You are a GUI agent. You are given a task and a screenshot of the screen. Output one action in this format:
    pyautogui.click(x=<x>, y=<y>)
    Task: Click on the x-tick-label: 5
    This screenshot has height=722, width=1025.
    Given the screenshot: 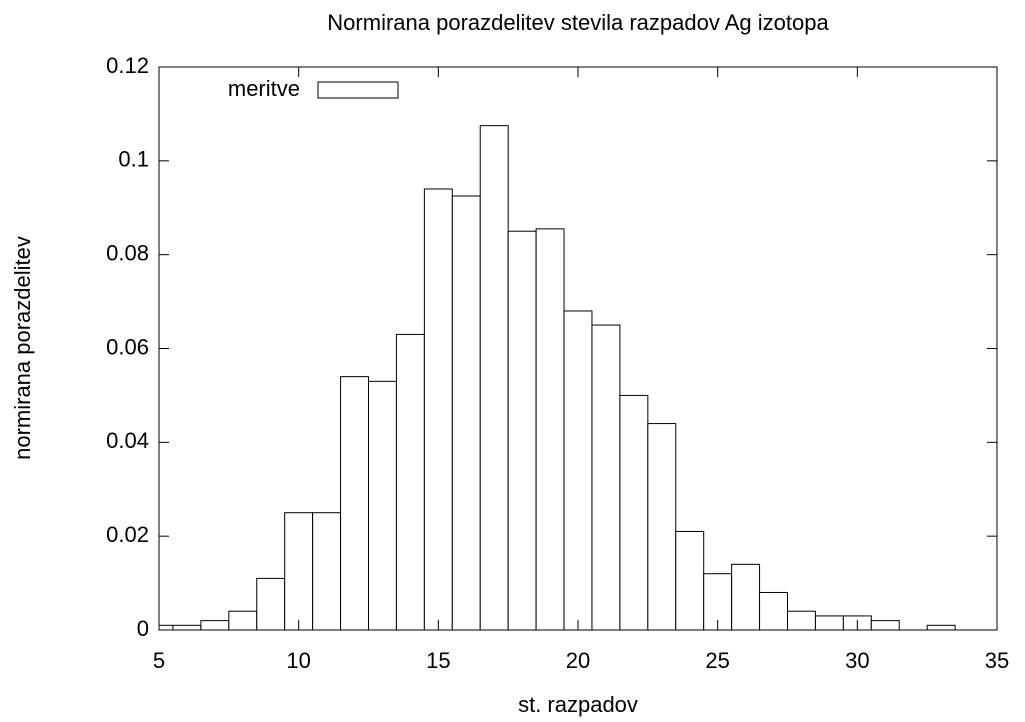 What is the action you would take?
    pyautogui.click(x=159, y=660)
    